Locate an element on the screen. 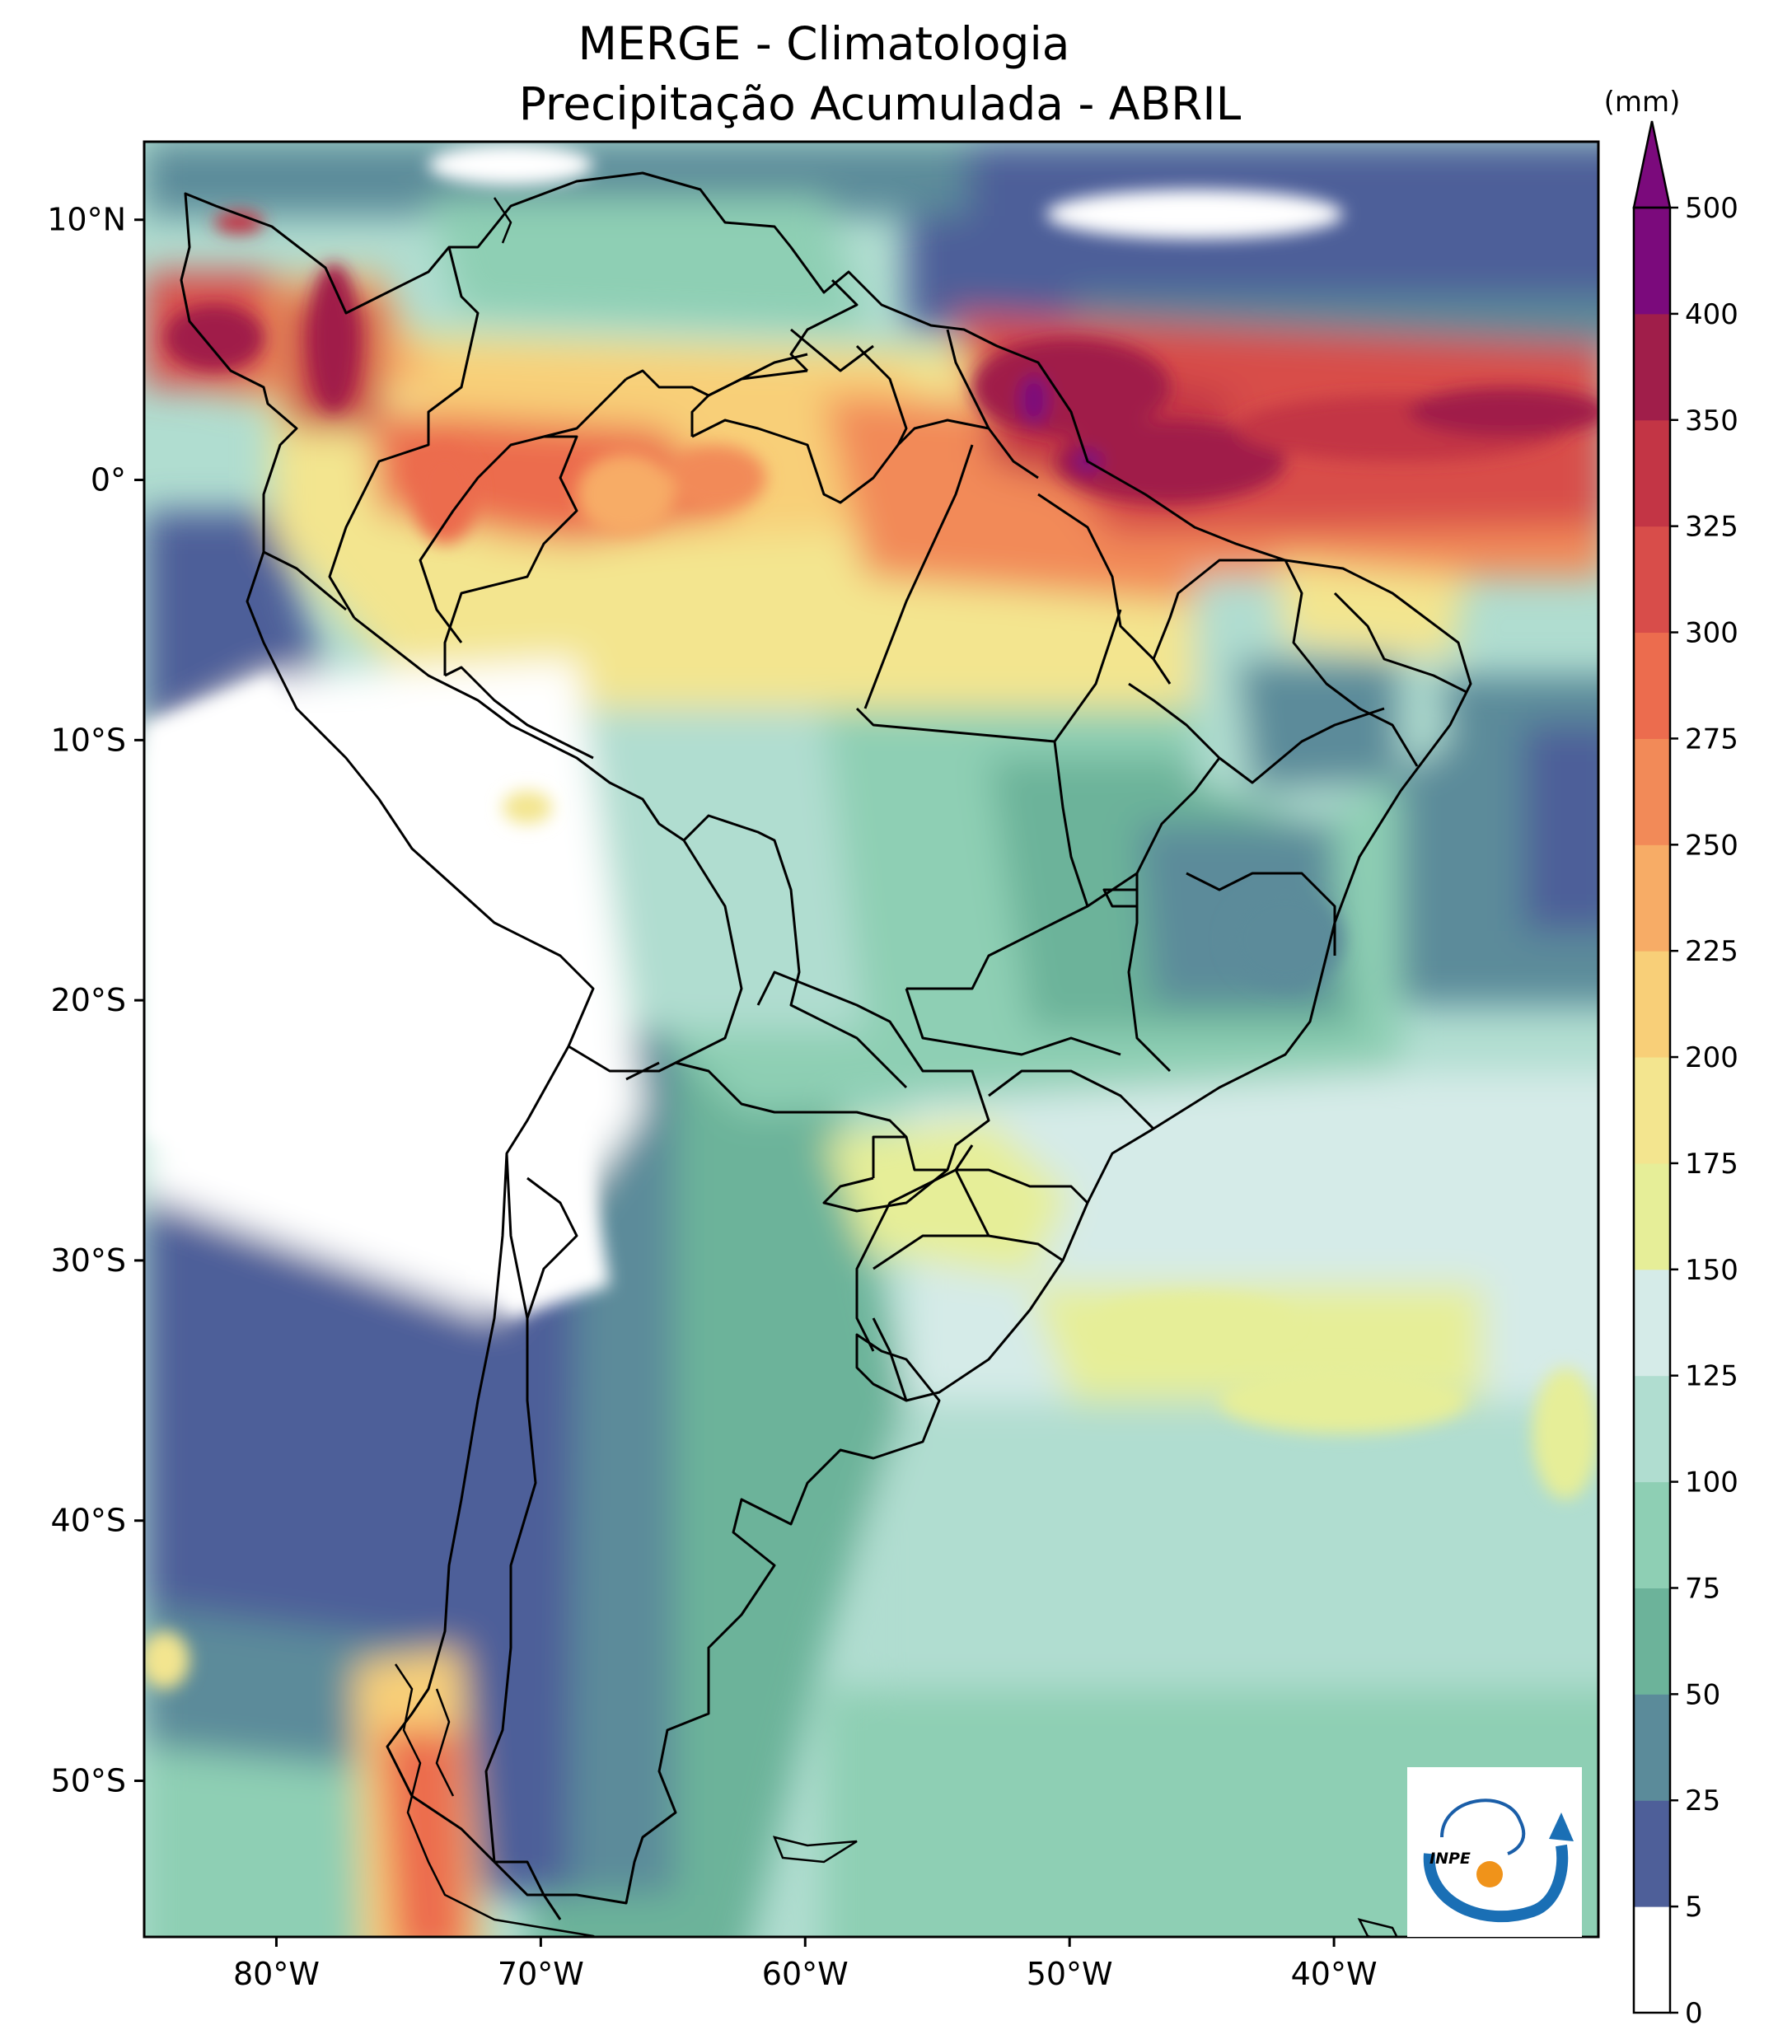 Image resolution: width=1792 pixels, height=2044 pixels. x-tick-label: 40°W is located at coordinates (1335, 1974).